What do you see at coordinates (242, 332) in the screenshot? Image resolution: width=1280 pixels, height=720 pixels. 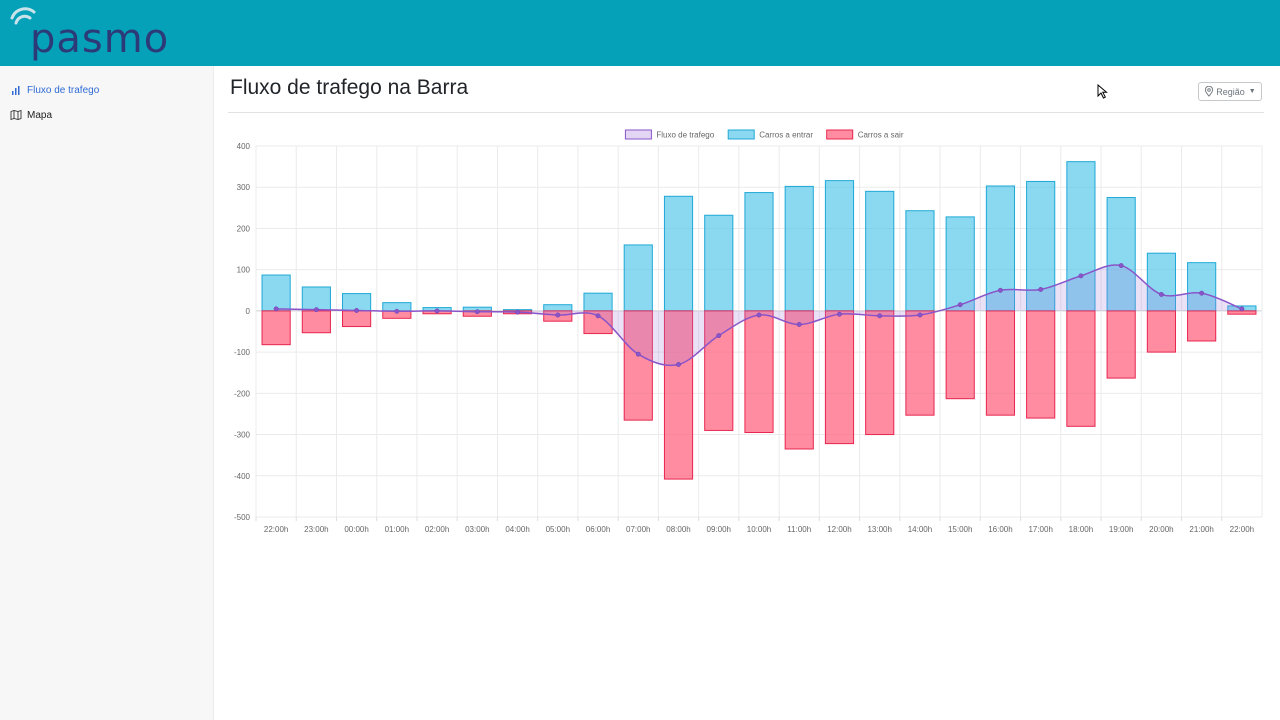 I see `y-axis-ticks: 400 300 200 100 0 -100 -200 -300 -400 -500` at bounding box center [242, 332].